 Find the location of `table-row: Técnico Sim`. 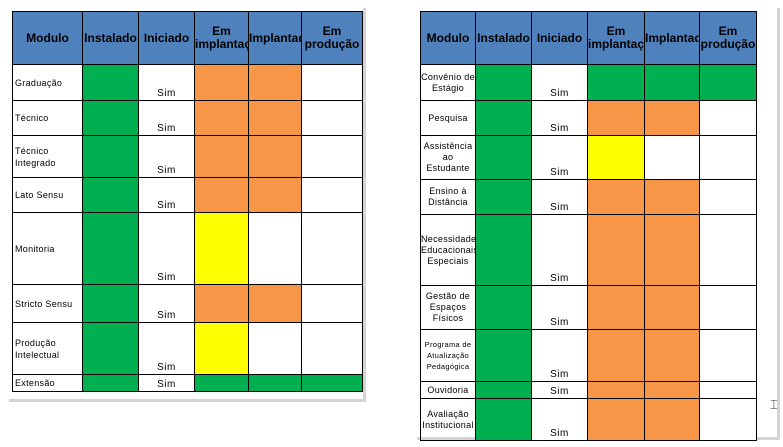

table-row: Técnico Sim is located at coordinates (187, 118).